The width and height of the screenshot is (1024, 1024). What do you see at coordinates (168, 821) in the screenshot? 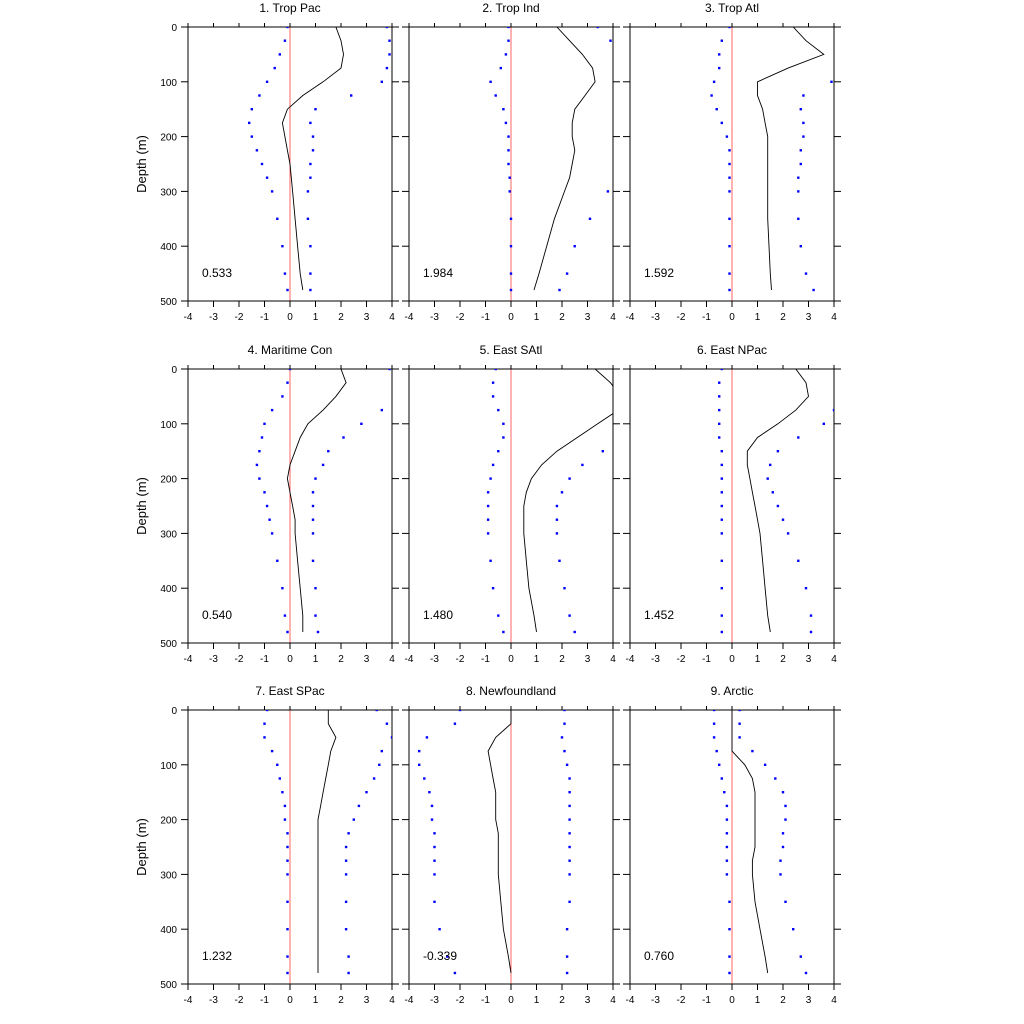
I see `y-tick-label: 200` at bounding box center [168, 821].